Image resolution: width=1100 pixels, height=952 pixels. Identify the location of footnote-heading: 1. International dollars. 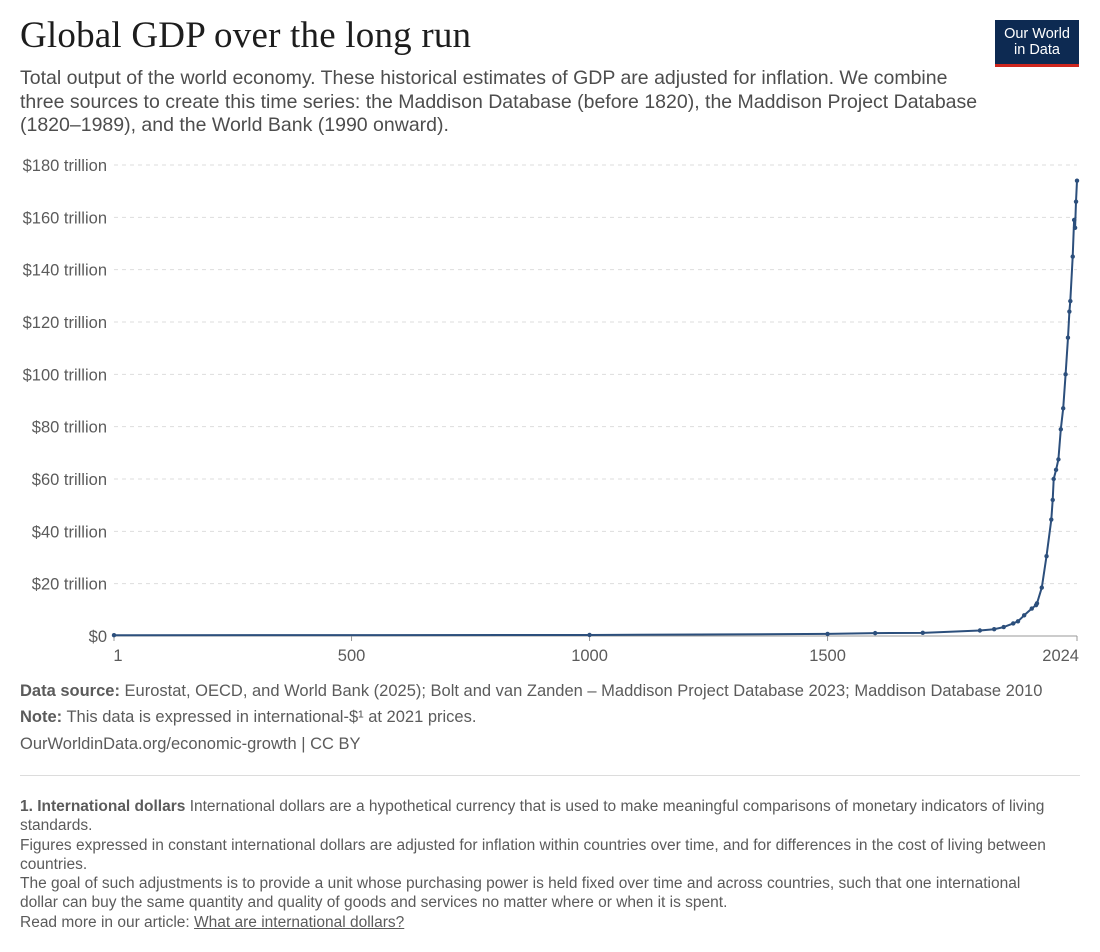
(103, 806).